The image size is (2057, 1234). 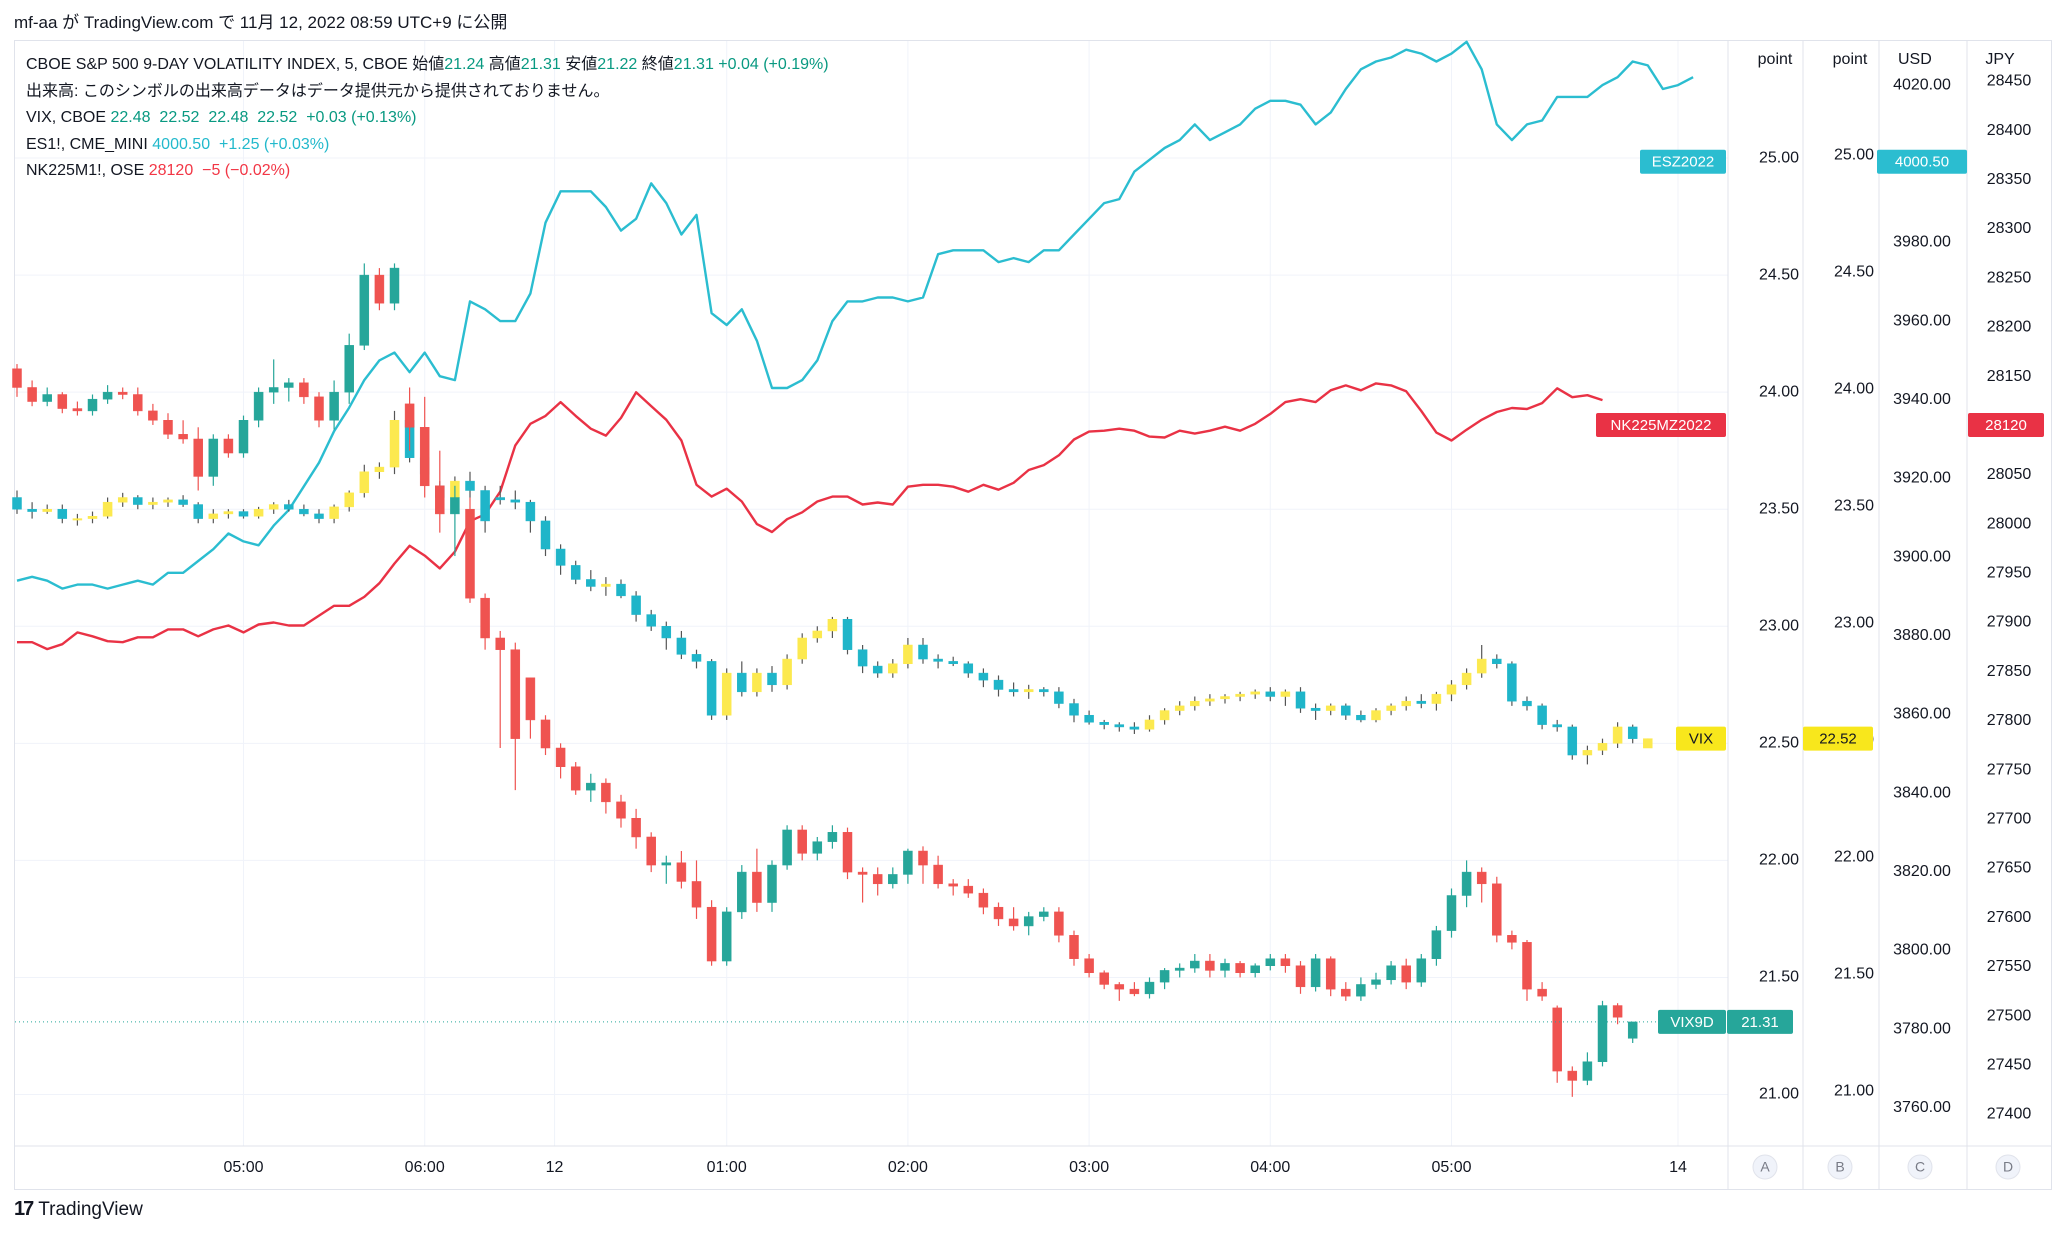 What do you see at coordinates (540, 64) in the screenshot?
I see `legend-high: 21.31` at bounding box center [540, 64].